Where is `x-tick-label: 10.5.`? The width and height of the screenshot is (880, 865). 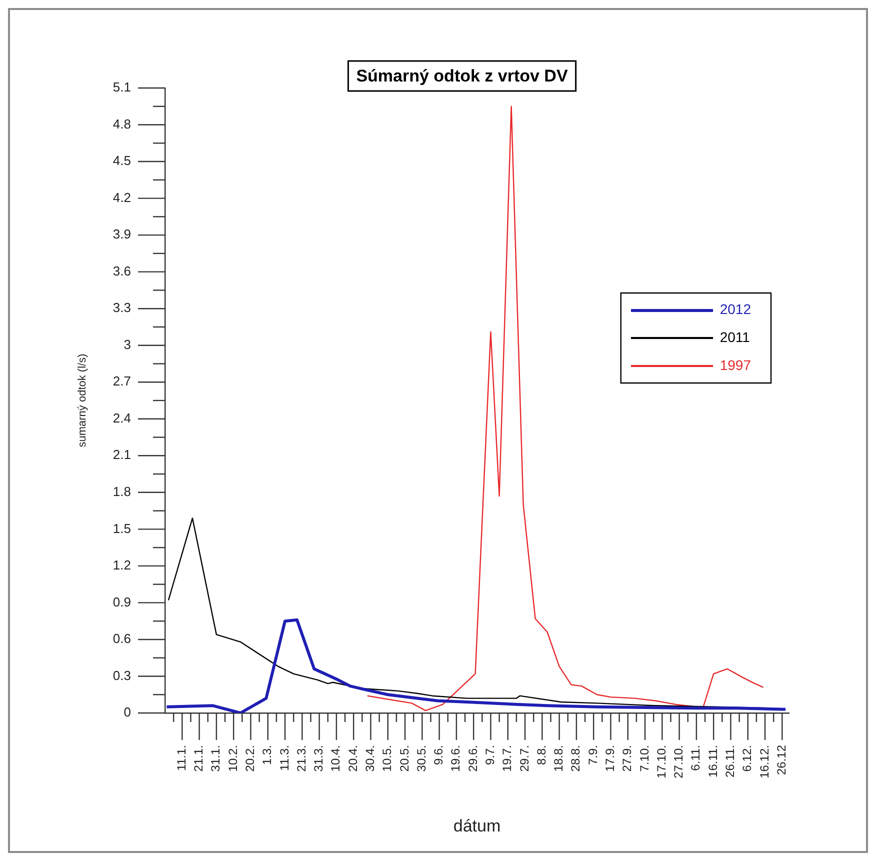 x-tick-label: 10.5. is located at coordinates (387, 758).